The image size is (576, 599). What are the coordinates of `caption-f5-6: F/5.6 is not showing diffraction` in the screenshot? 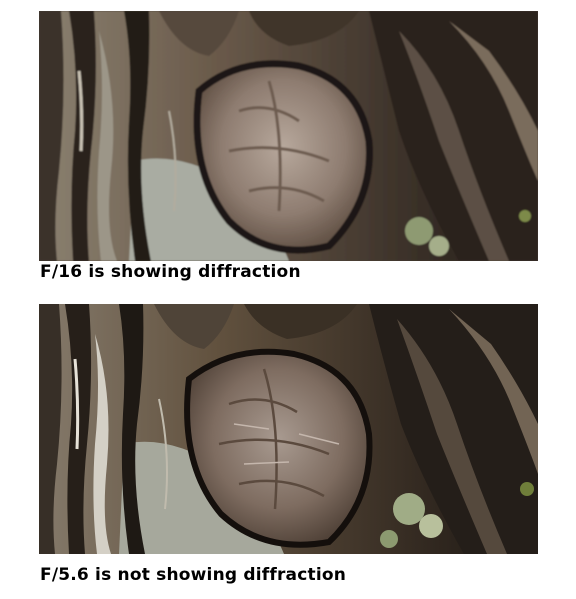 It's located at (193, 575).